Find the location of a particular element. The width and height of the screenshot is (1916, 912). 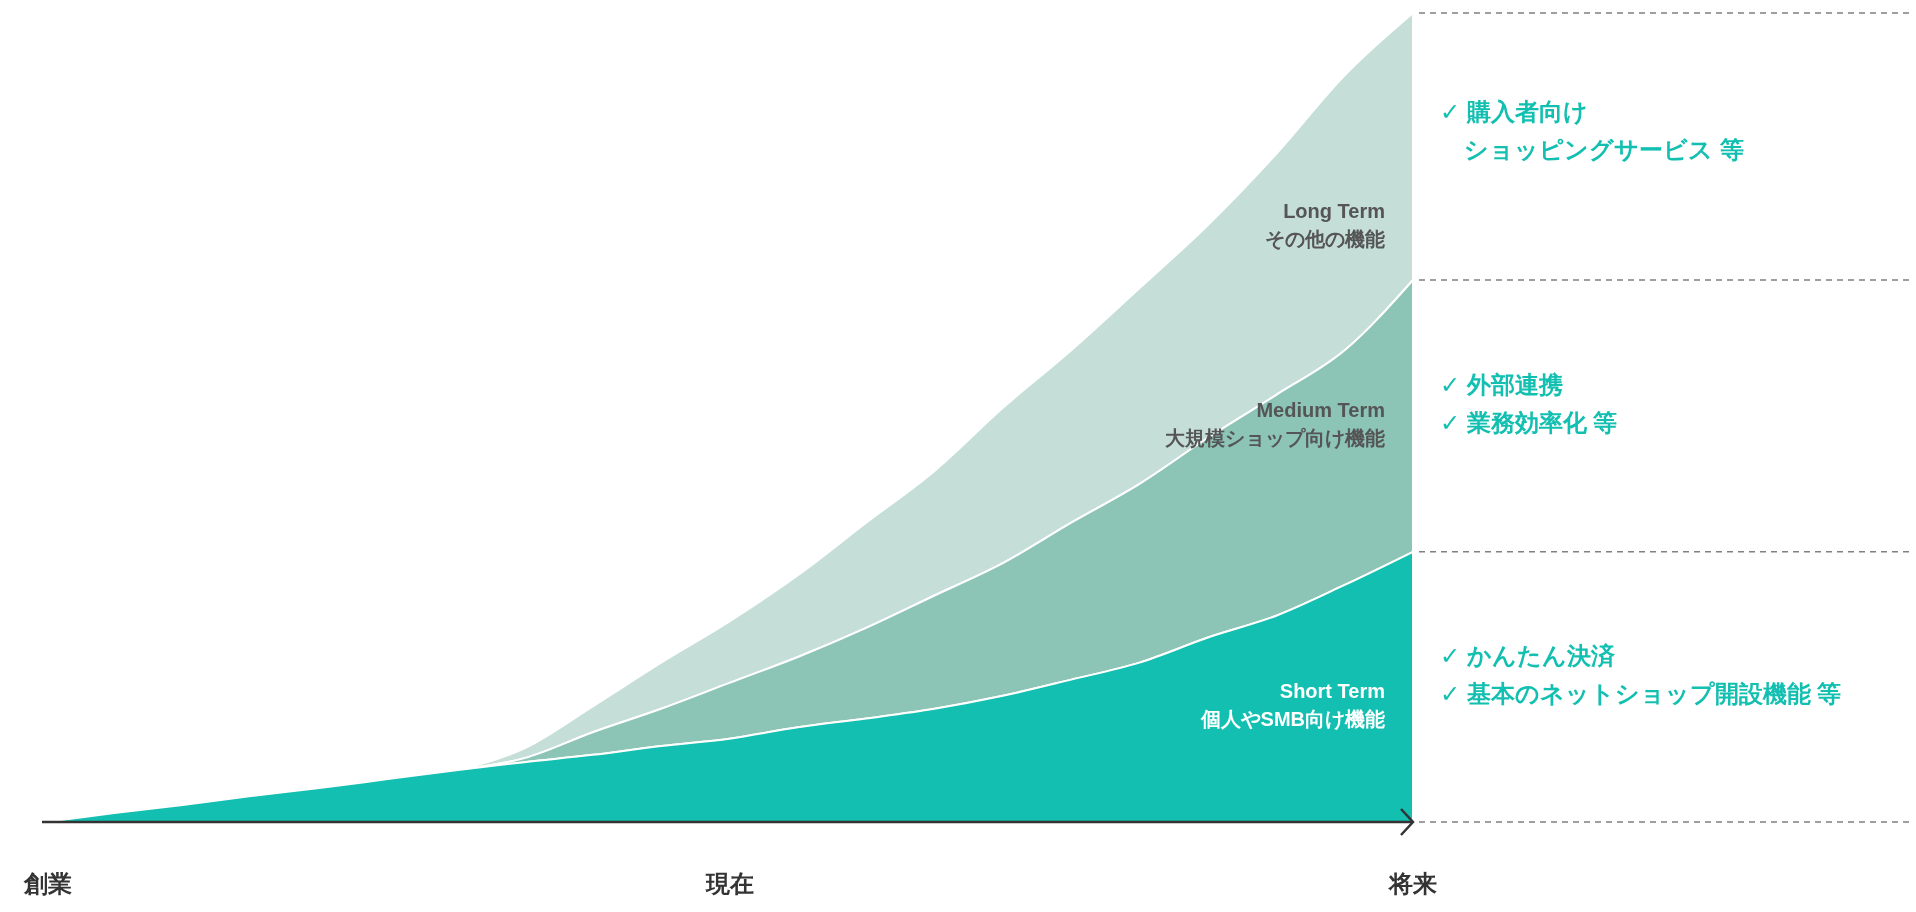

series-label: Long Term その他の機能 is located at coordinates (1325, 224).